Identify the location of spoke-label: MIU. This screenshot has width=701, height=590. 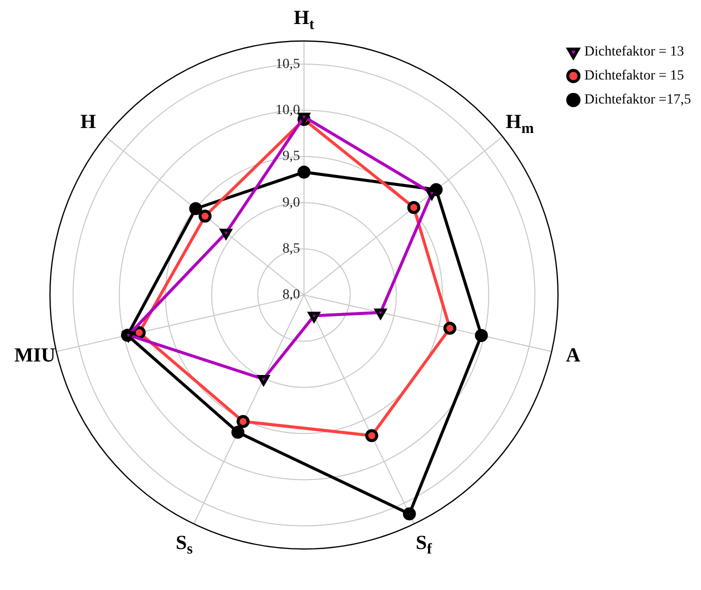
(35, 355).